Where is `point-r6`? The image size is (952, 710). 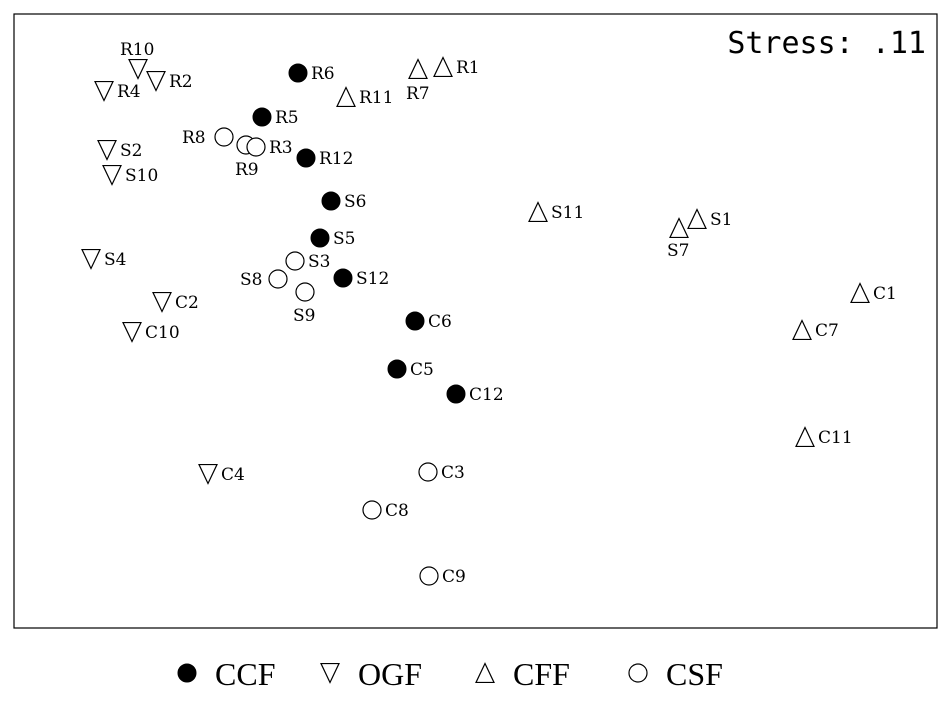 point-r6 is located at coordinates (298, 73).